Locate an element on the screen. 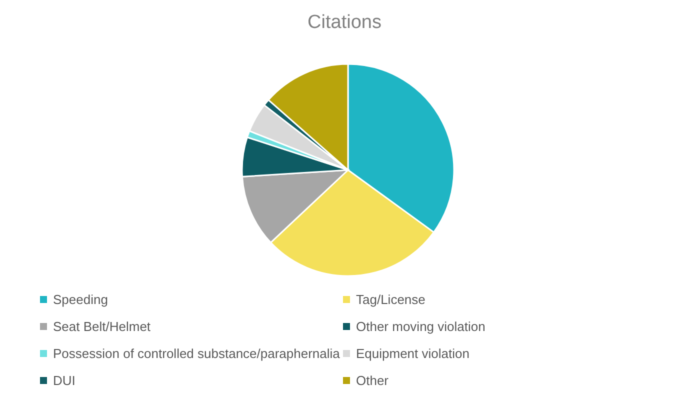 The width and height of the screenshot is (689, 398). chart-title: Citations is located at coordinates (344, 23).